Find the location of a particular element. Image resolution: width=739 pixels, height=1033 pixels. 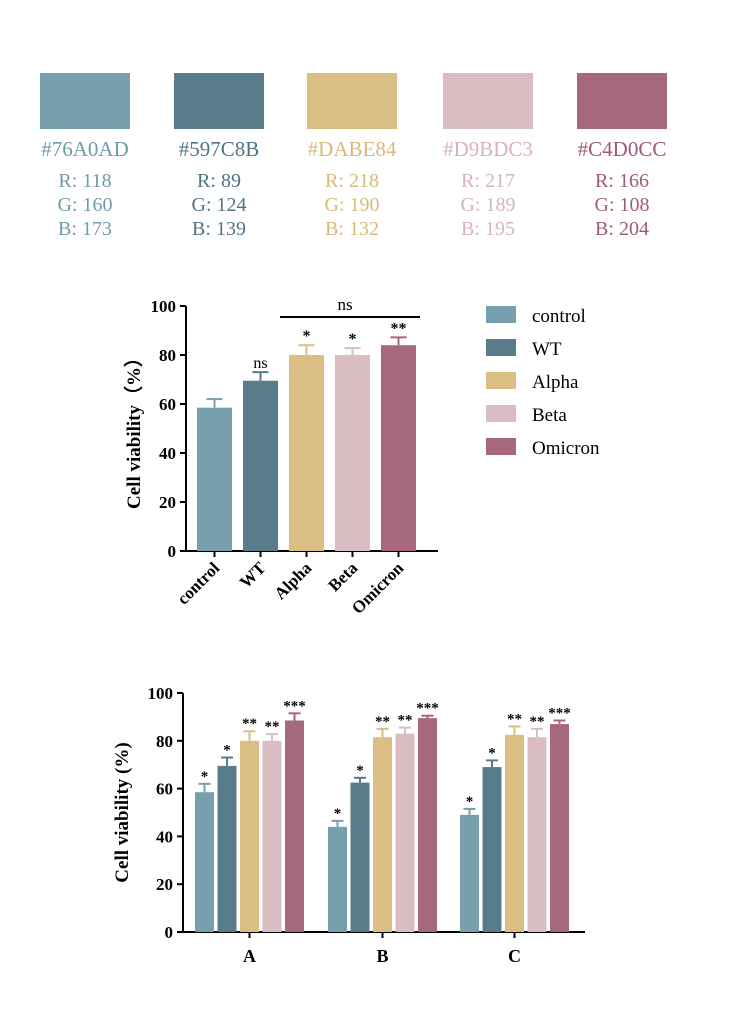

swatch-hex-label: #D9BDC3 is located at coordinates (488, 149).